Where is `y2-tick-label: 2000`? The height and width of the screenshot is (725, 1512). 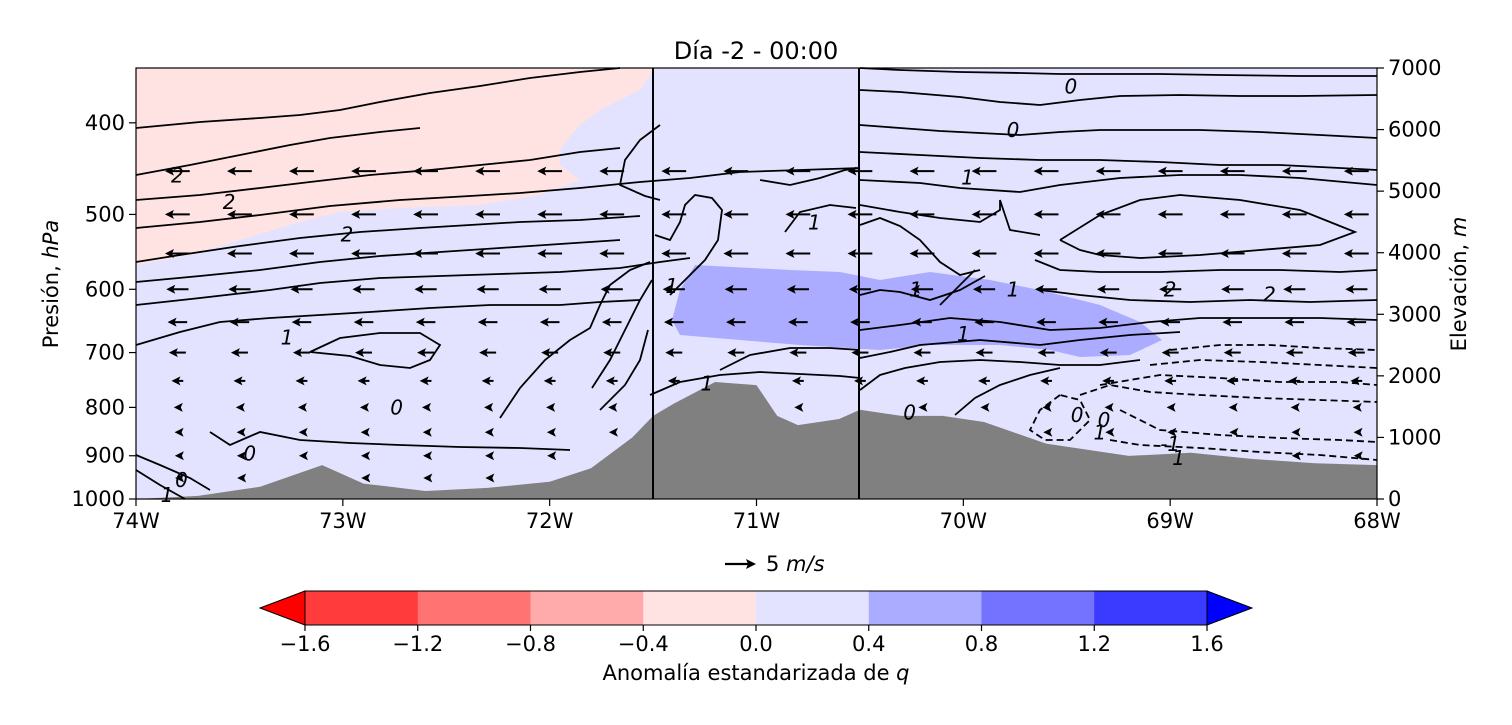
y2-tick-label: 2000 is located at coordinates (1414, 376).